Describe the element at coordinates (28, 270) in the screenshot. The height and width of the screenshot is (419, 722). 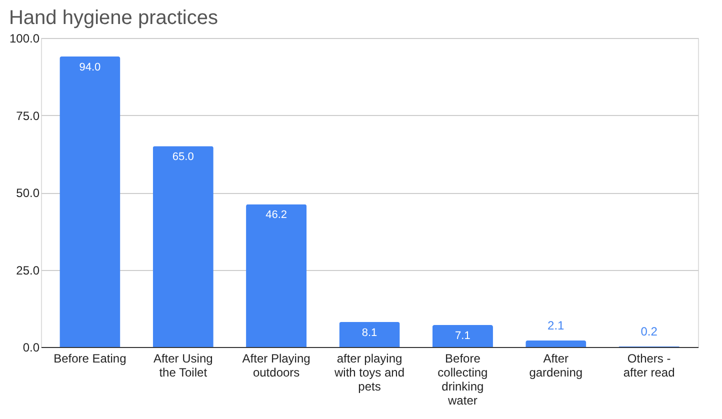
I see `y-tick-label: 25.0` at that location.